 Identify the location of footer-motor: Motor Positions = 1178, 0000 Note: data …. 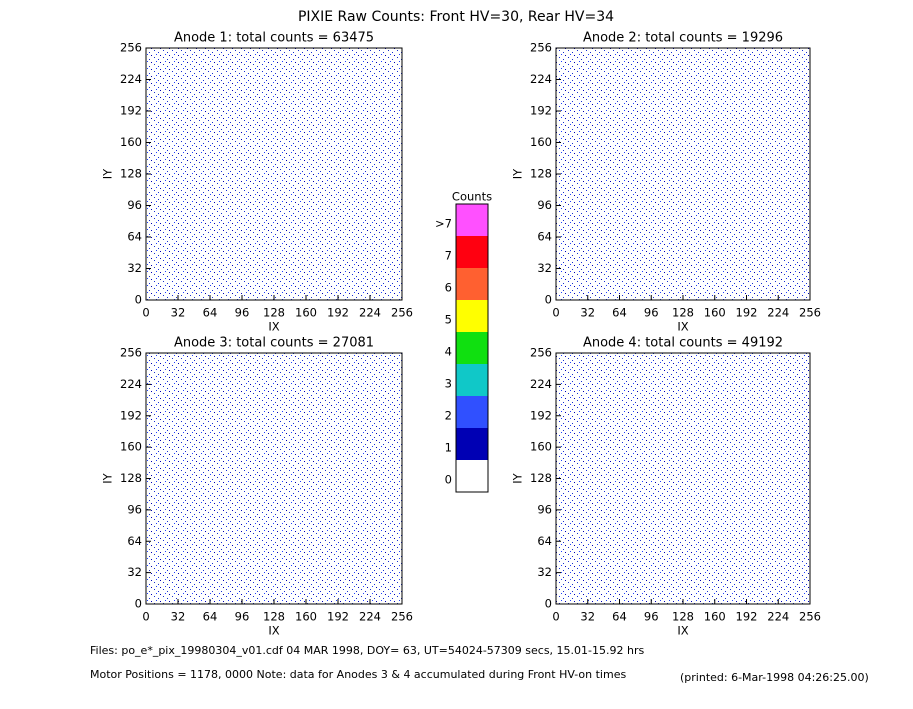
(358, 674).